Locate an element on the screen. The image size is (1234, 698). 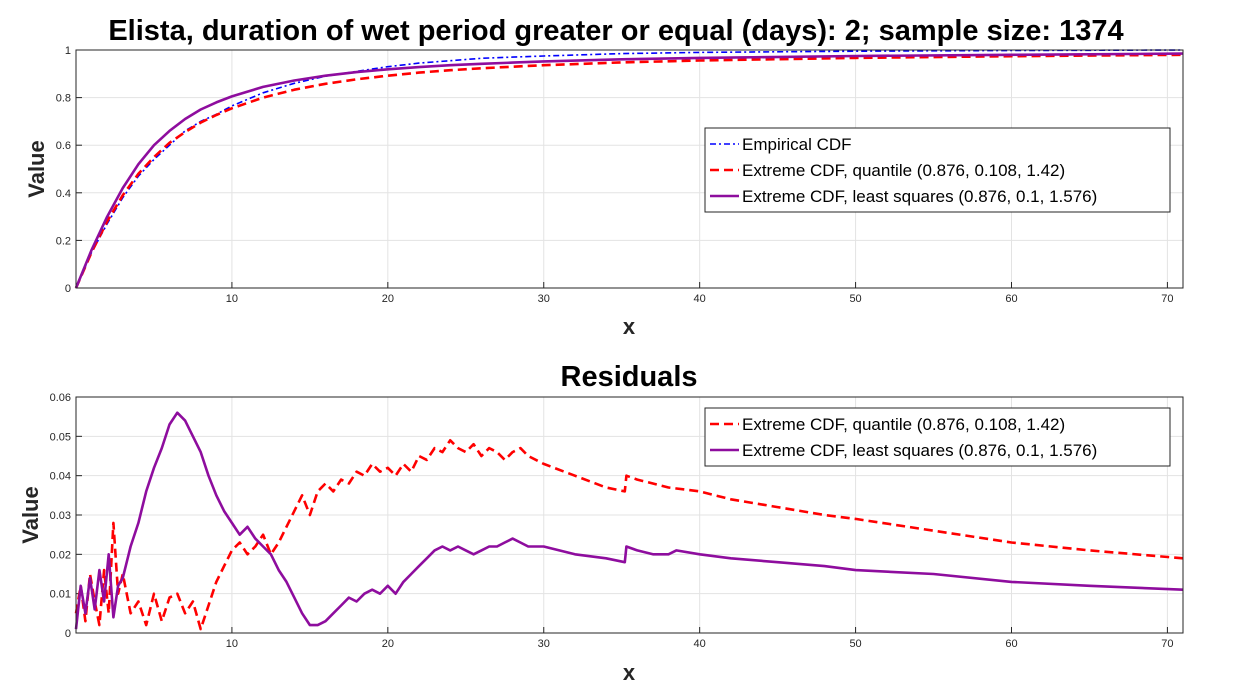
cdf-x-tick-label: 70 is located at coordinates (1167, 299).